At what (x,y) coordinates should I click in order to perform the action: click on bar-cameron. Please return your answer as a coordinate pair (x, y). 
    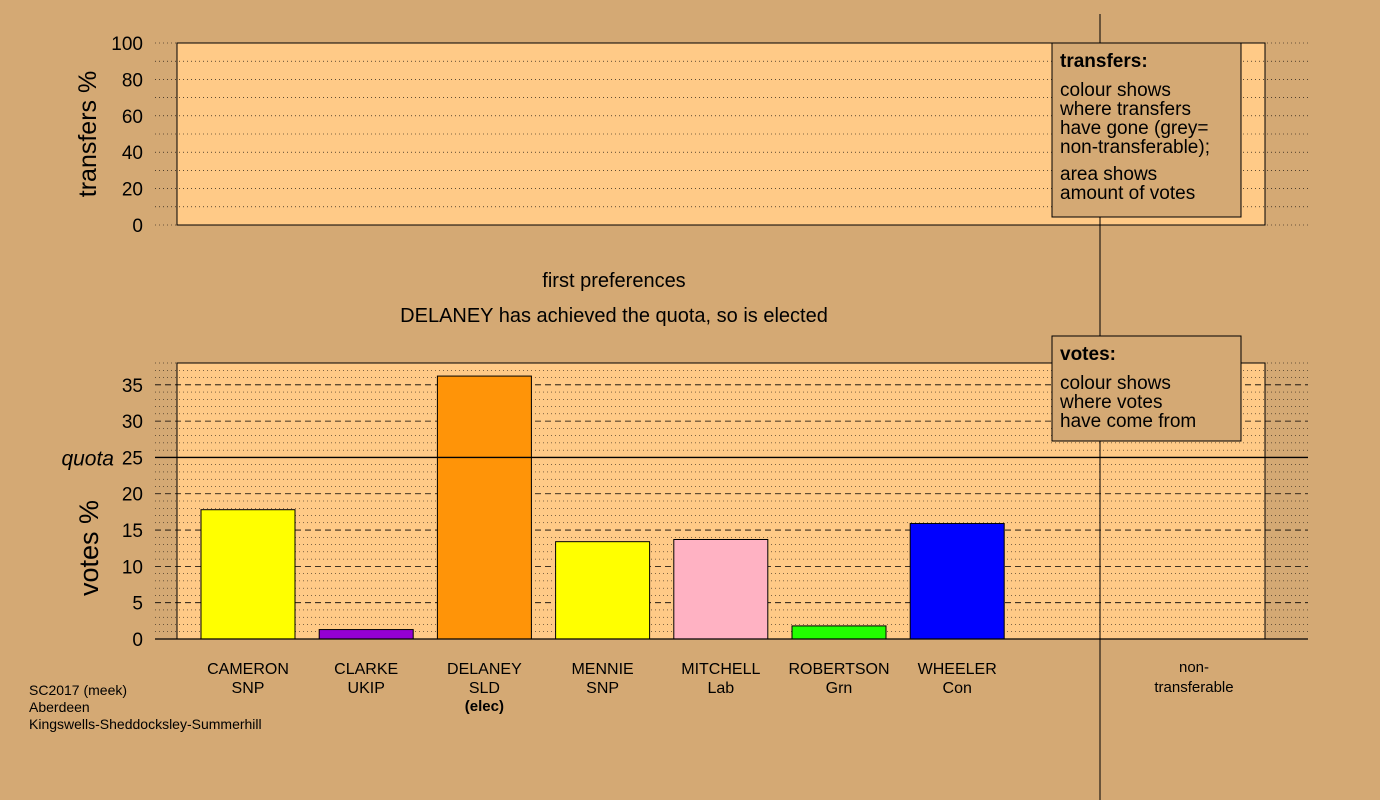
    Looking at the image, I should click on (248, 574).